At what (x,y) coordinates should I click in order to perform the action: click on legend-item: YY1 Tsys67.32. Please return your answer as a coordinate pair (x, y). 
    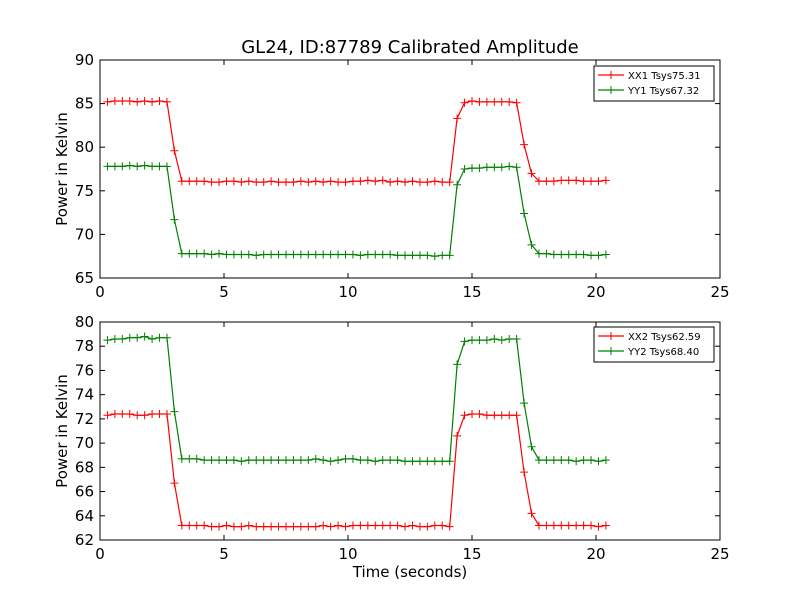
    Looking at the image, I should click on (648, 91).